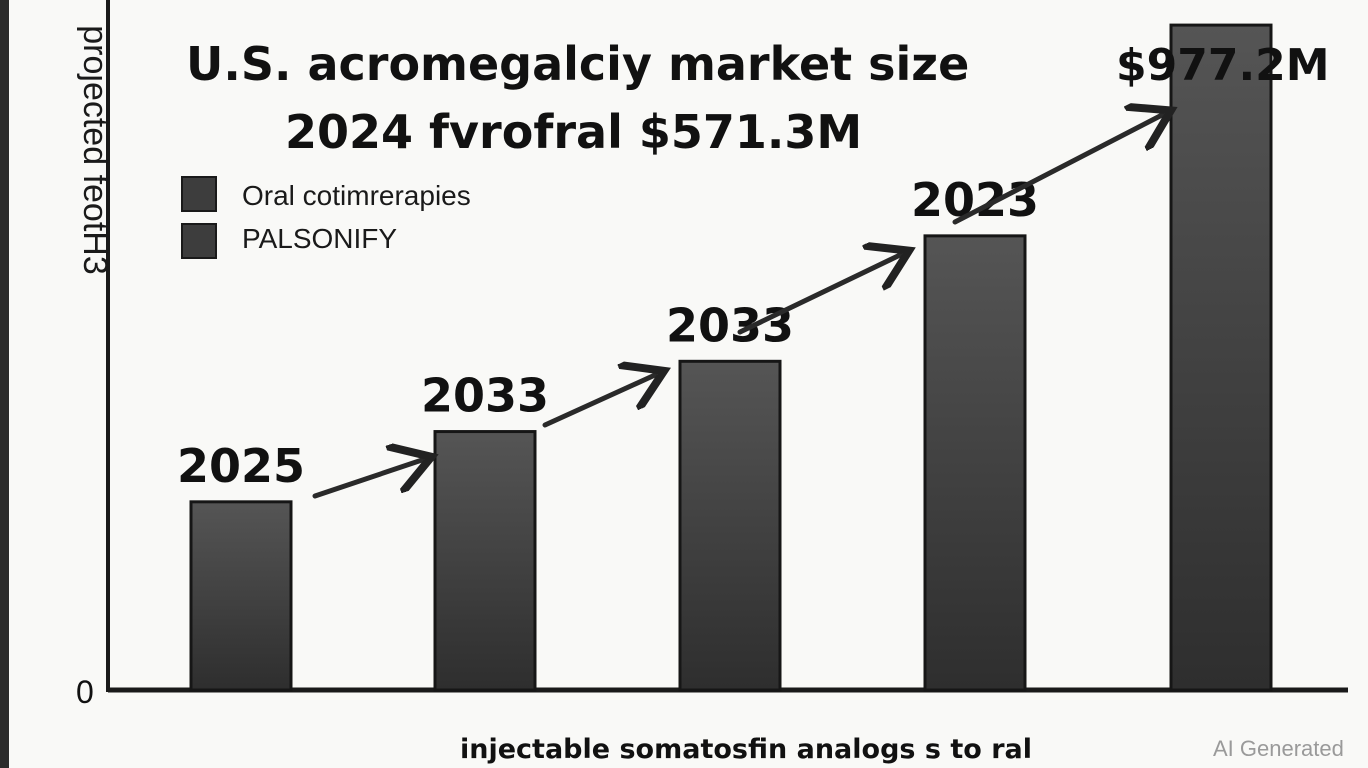  What do you see at coordinates (319, 238) in the screenshot?
I see `legend-label-palsonify: PALSONIFY` at bounding box center [319, 238].